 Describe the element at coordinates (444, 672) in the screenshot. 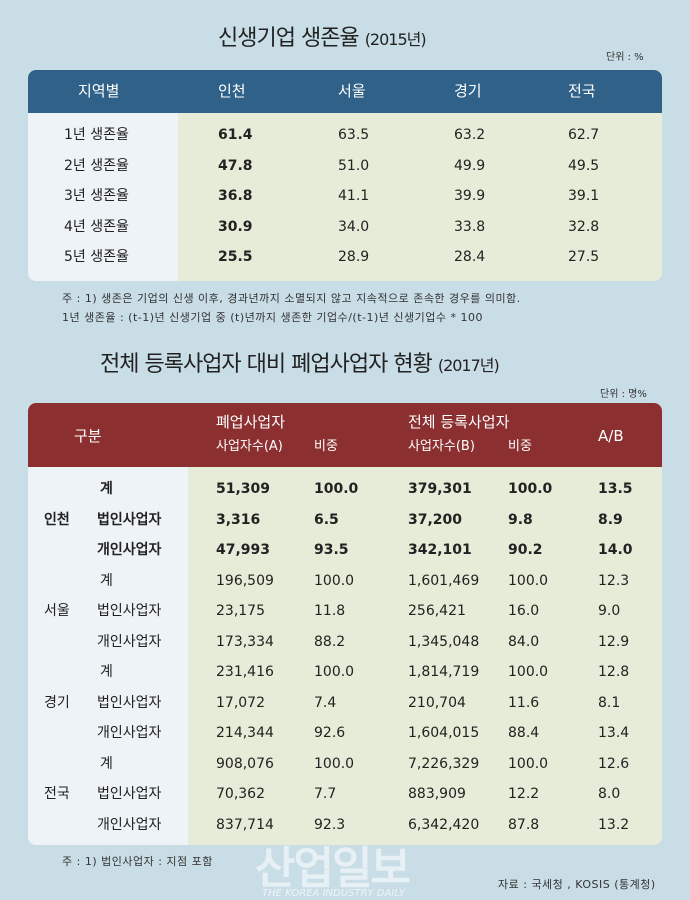

I see `table-cell: 1,814,719` at that location.